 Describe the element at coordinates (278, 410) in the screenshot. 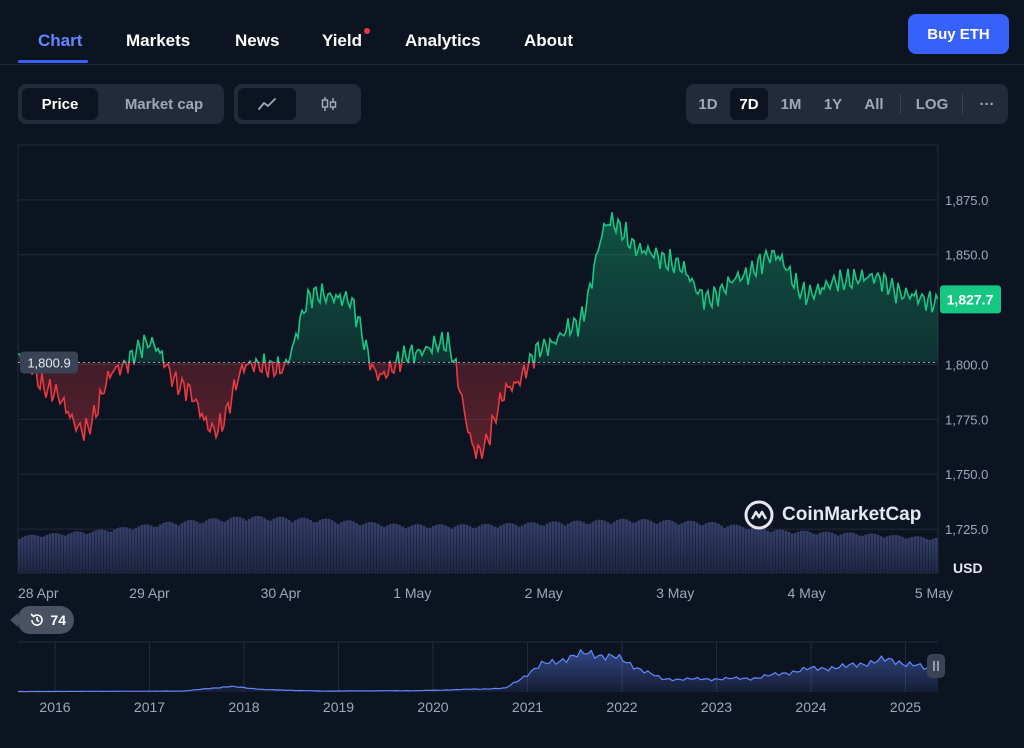

I see `price-line-down` at that location.